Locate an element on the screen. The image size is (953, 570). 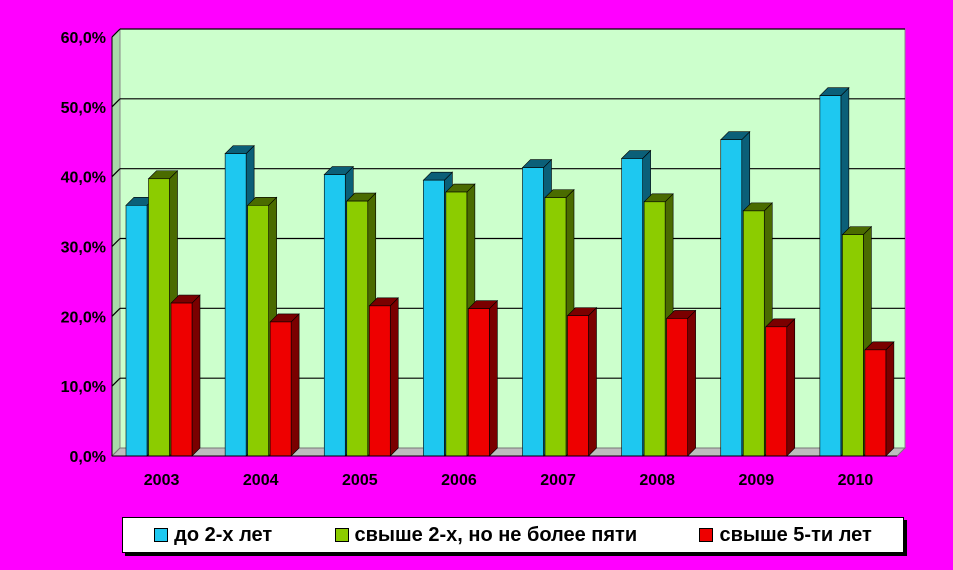
x-tick-label: 2008 is located at coordinates (657, 480).